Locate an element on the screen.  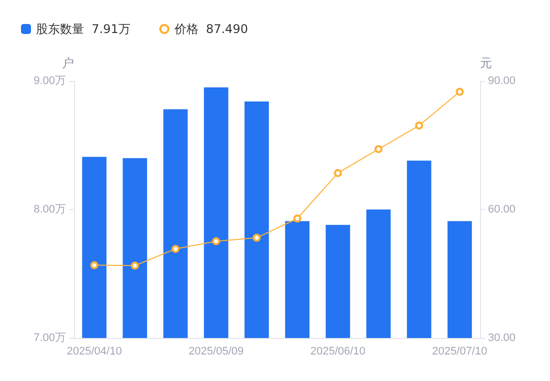
x-tick-label: 2025/05/09 is located at coordinates (216, 352).